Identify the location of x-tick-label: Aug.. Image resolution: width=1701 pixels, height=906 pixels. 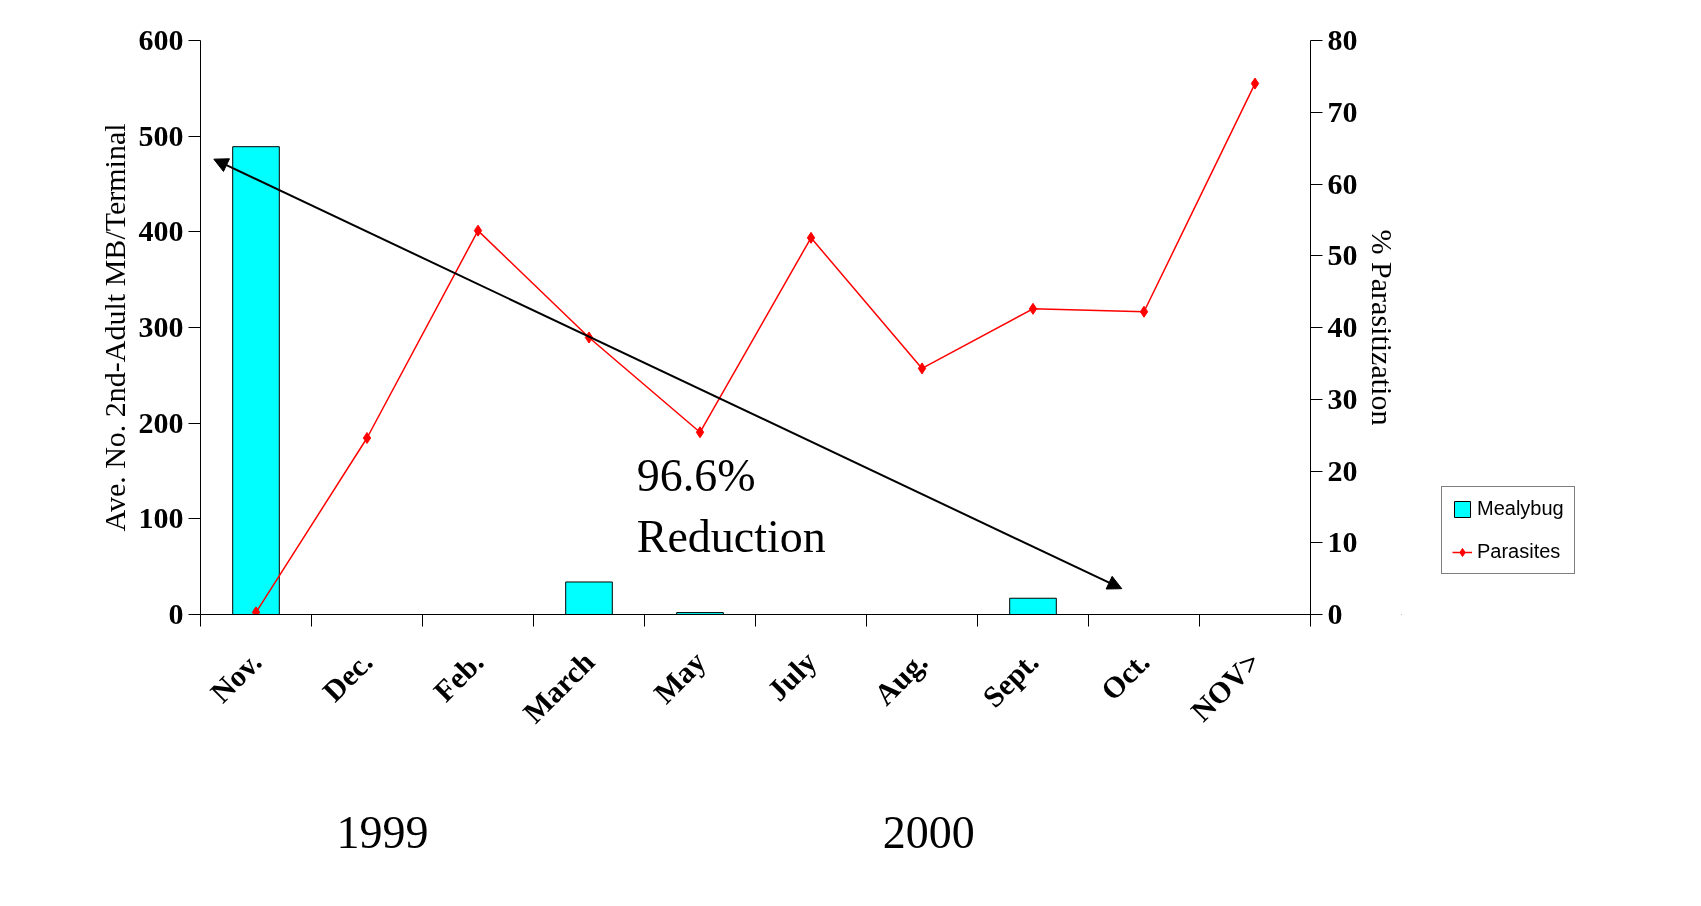
(900, 678).